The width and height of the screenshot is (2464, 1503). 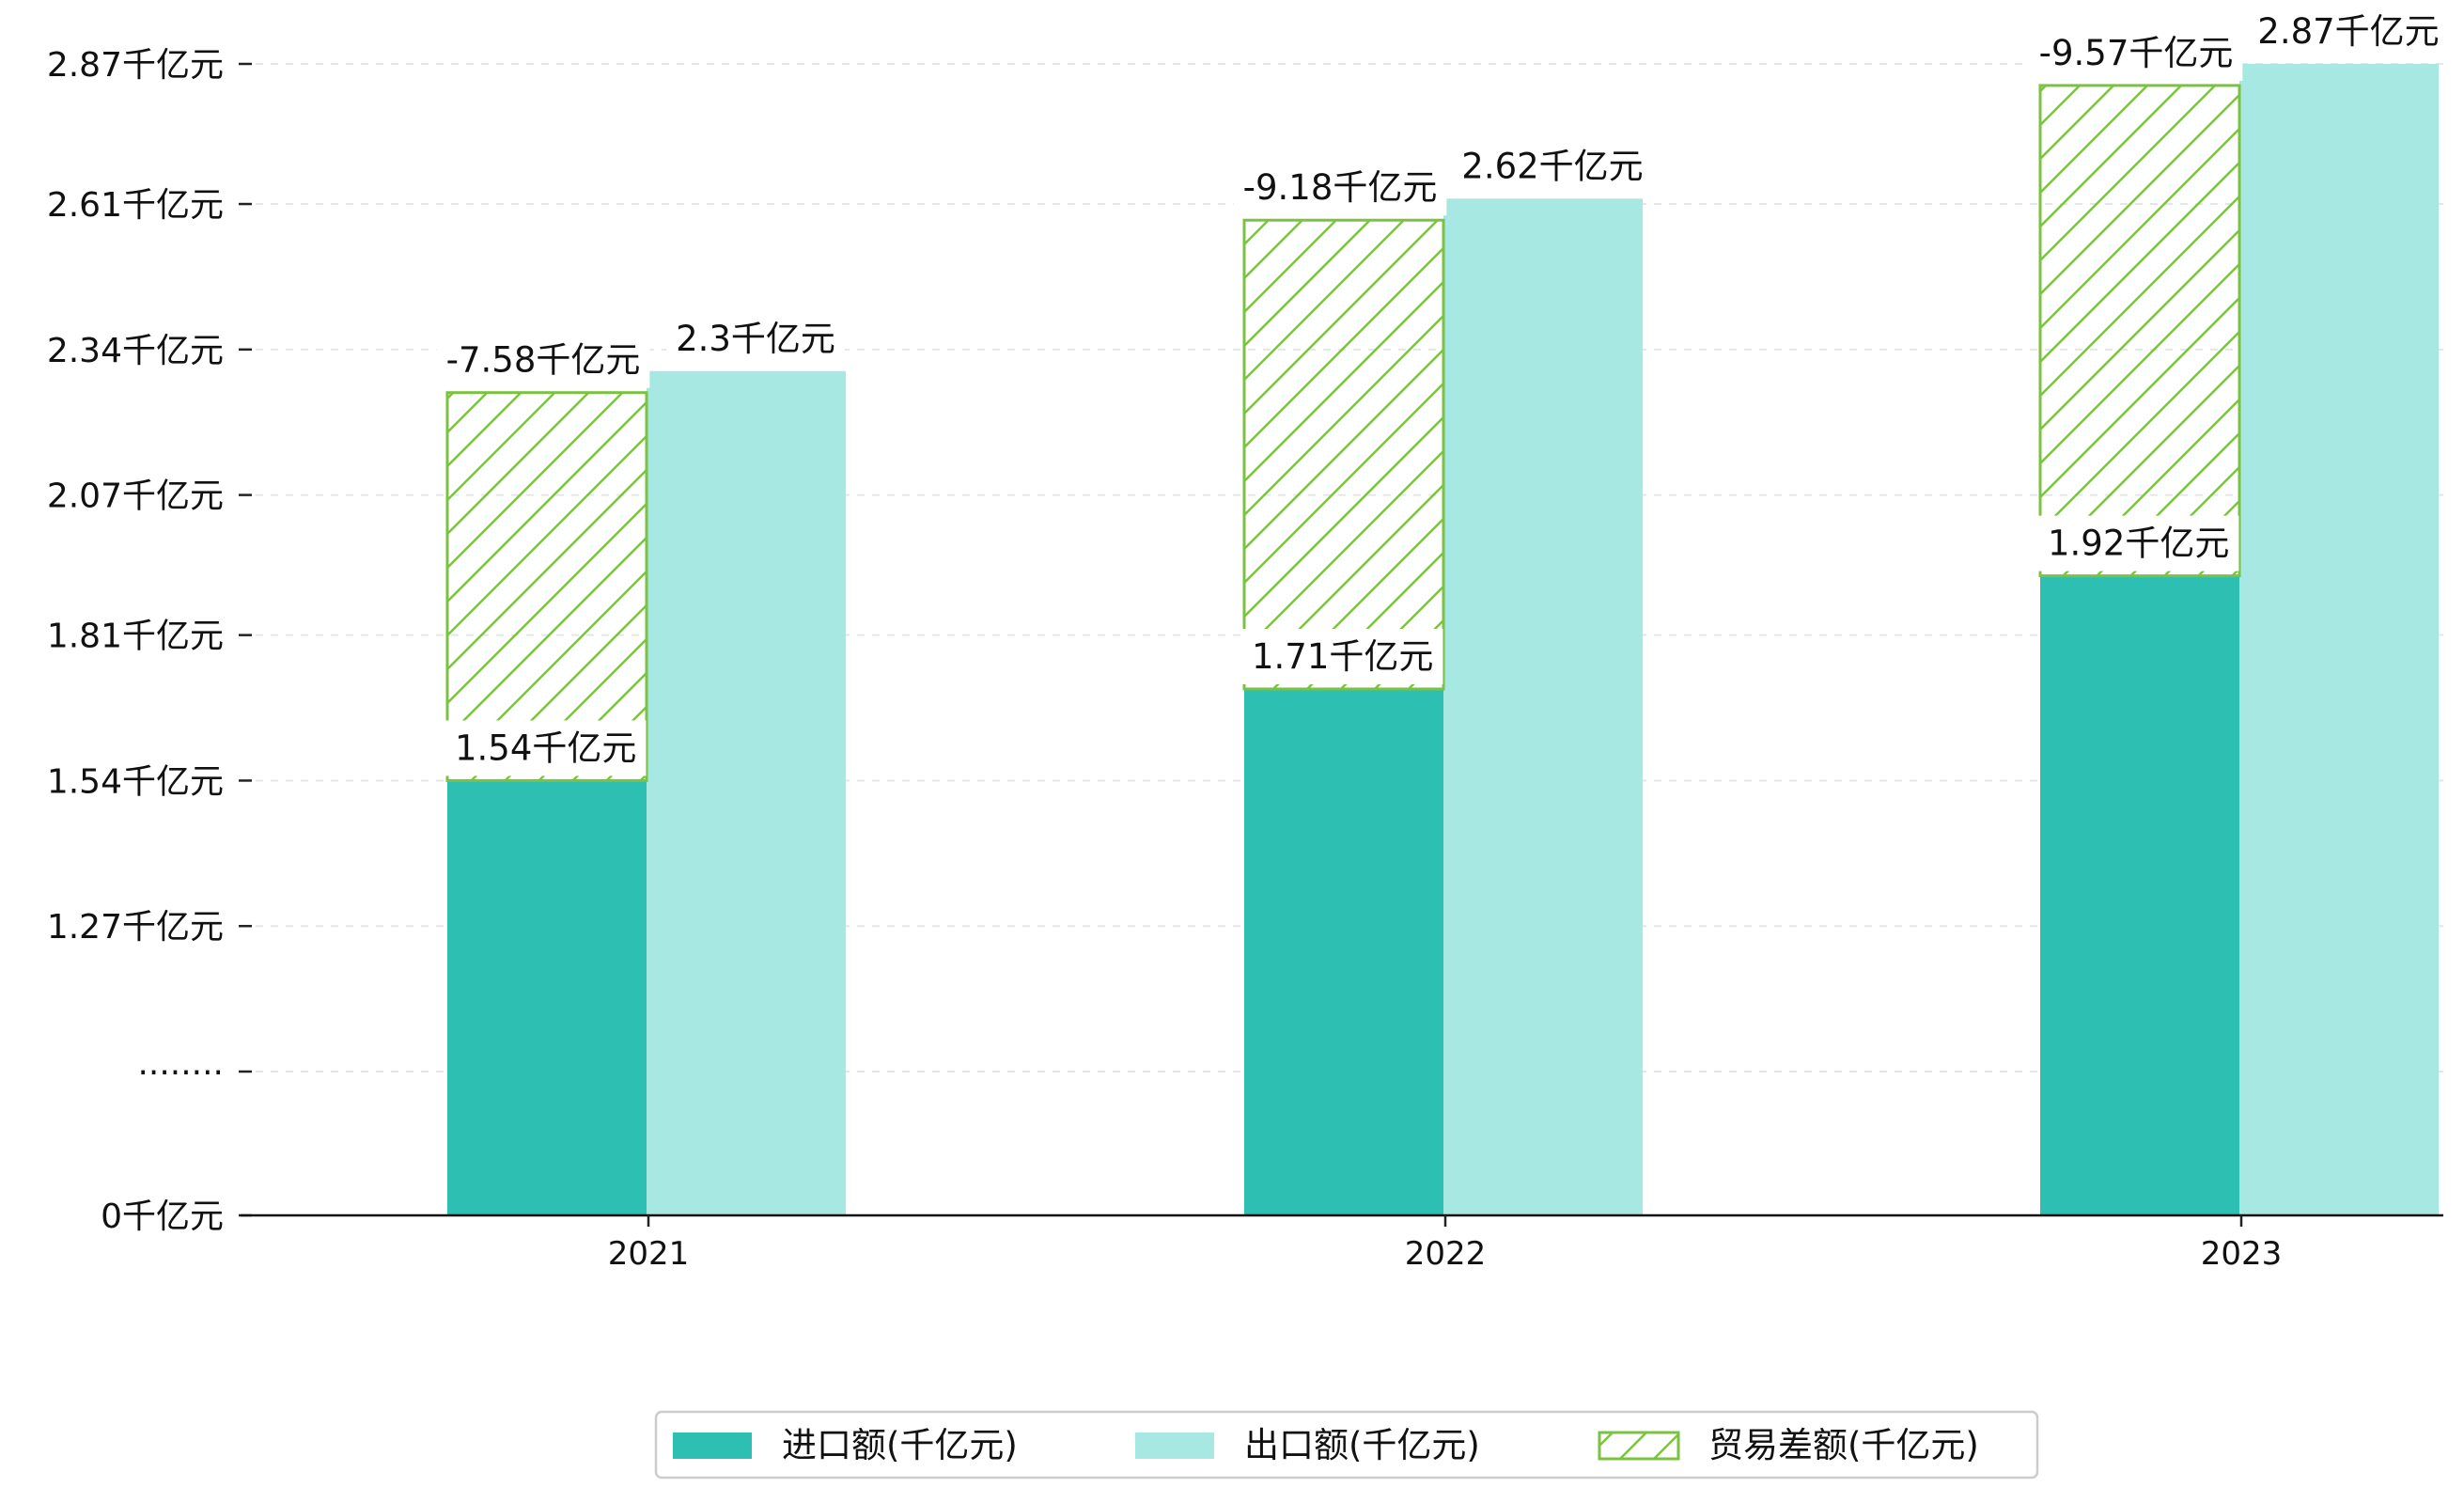 I want to click on y-tick-label: 2.61千亿元, so click(x=135, y=205).